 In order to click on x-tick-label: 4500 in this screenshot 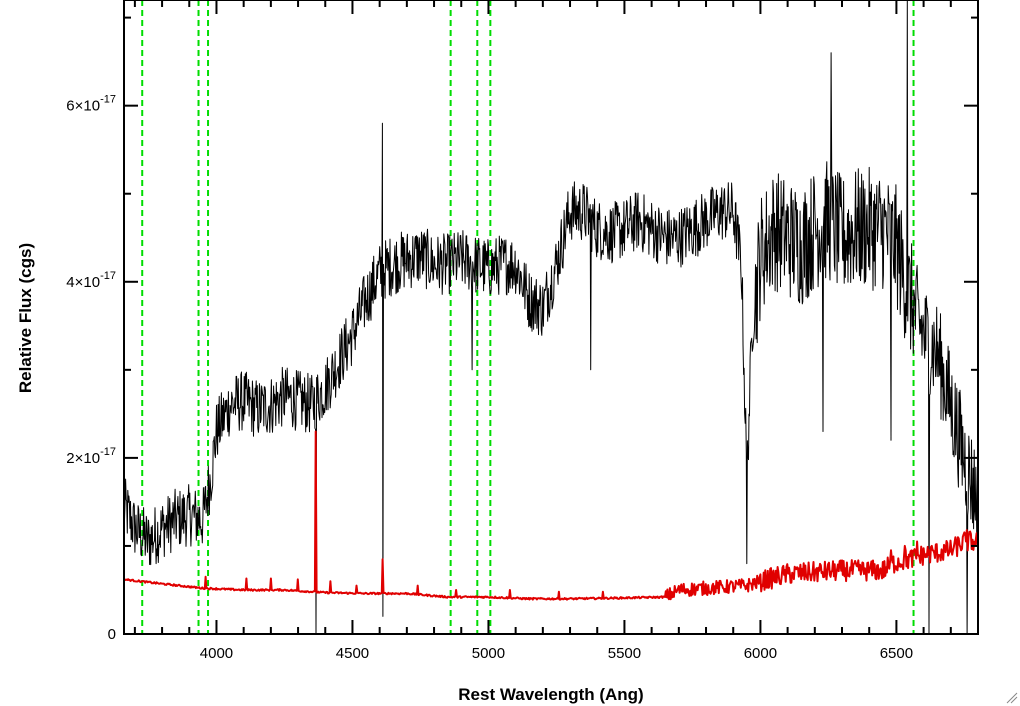, I will do `click(352, 653)`.